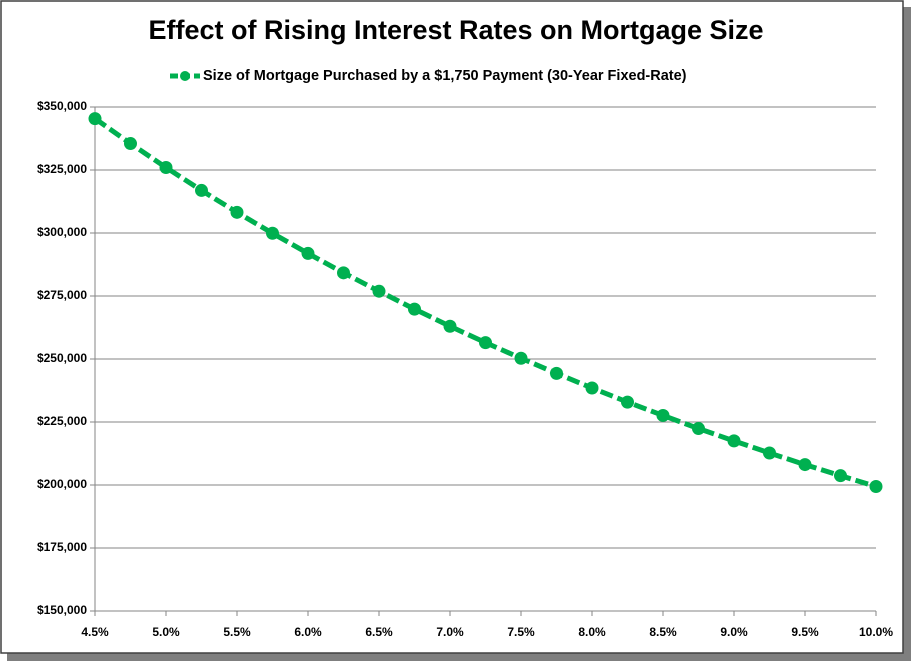  Describe the element at coordinates (95, 632) in the screenshot. I see `x-tick-label: 4.5%` at that location.